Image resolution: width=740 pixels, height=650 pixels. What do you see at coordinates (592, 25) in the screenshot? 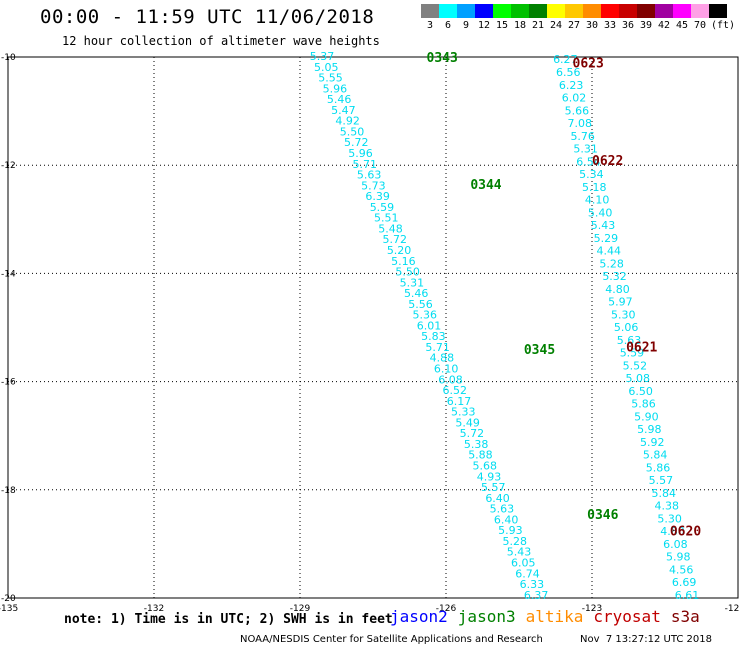
I see `legend-label: 30` at bounding box center [592, 25].